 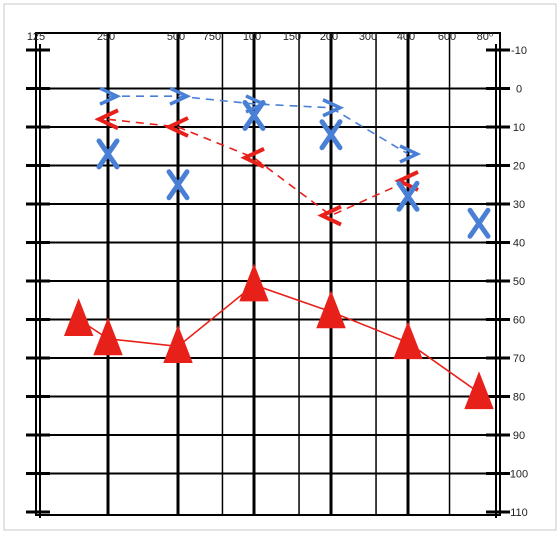 What do you see at coordinates (519, 244) in the screenshot?
I see `y-tick-label: 40` at bounding box center [519, 244].